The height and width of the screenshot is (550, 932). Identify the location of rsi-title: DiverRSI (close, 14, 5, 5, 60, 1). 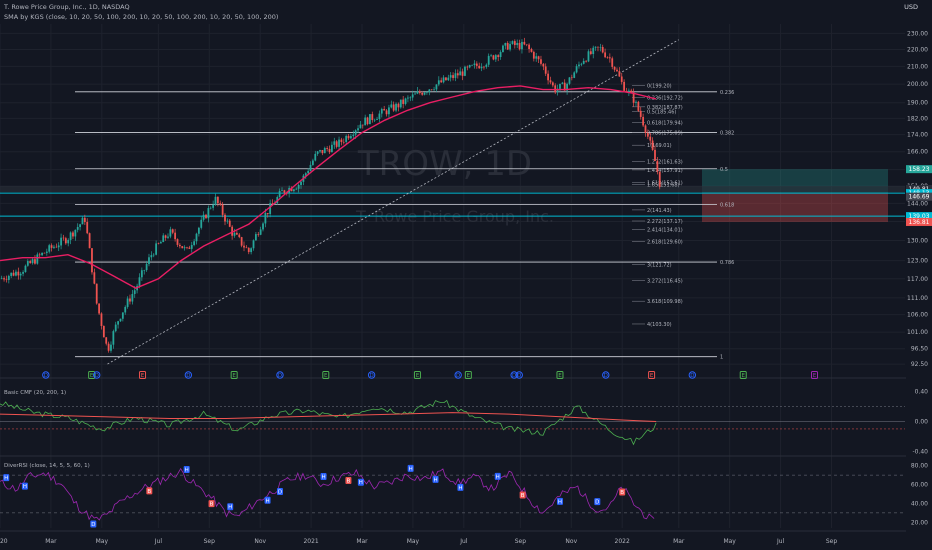
(47, 466).